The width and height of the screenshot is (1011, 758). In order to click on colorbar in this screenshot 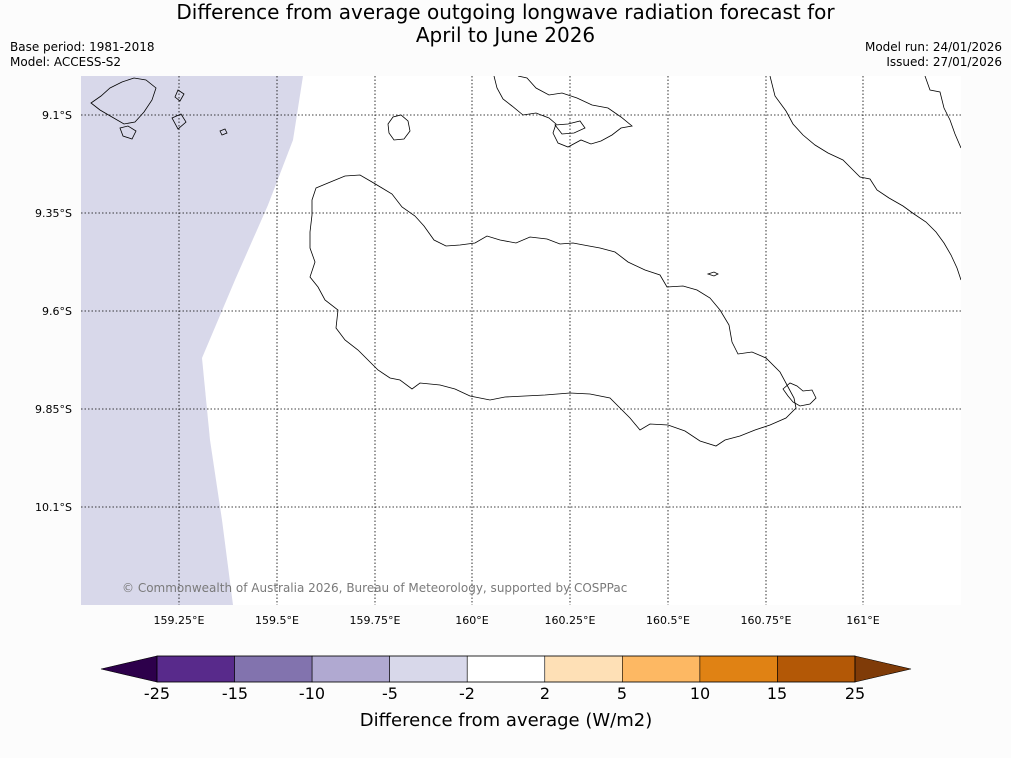, I will do `click(506, 669)`.